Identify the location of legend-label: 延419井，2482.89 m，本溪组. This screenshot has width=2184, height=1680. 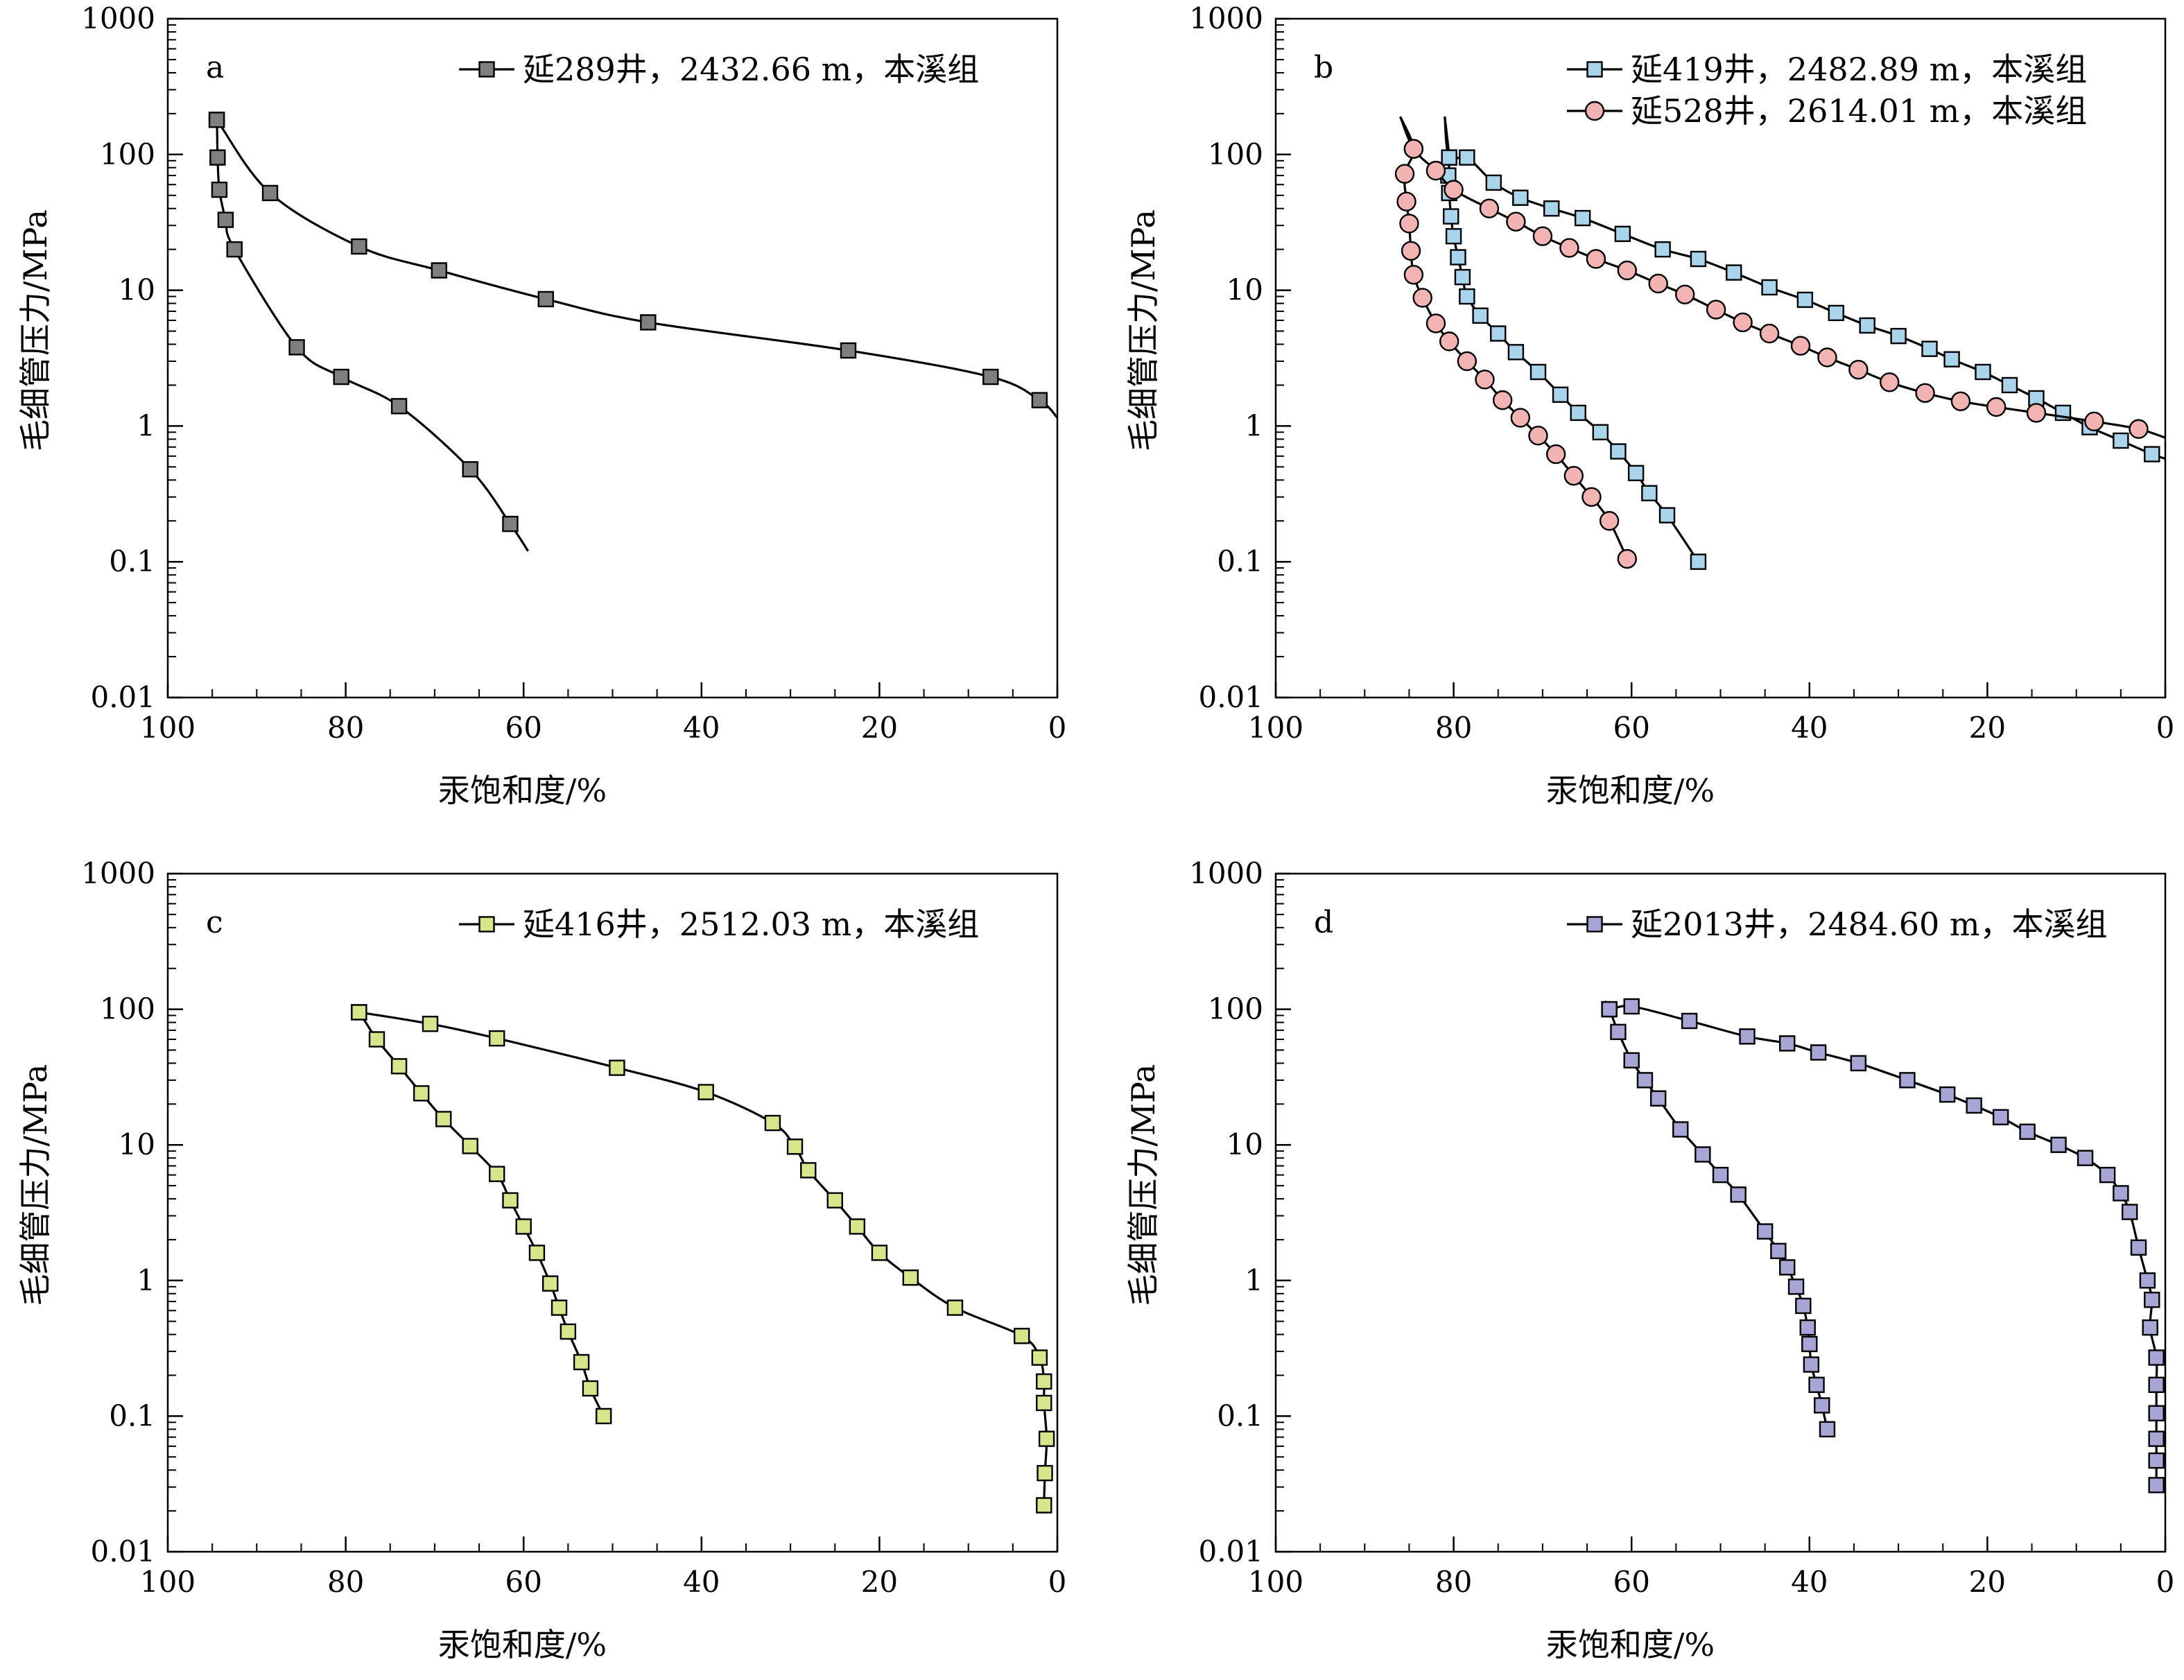
(1859, 69).